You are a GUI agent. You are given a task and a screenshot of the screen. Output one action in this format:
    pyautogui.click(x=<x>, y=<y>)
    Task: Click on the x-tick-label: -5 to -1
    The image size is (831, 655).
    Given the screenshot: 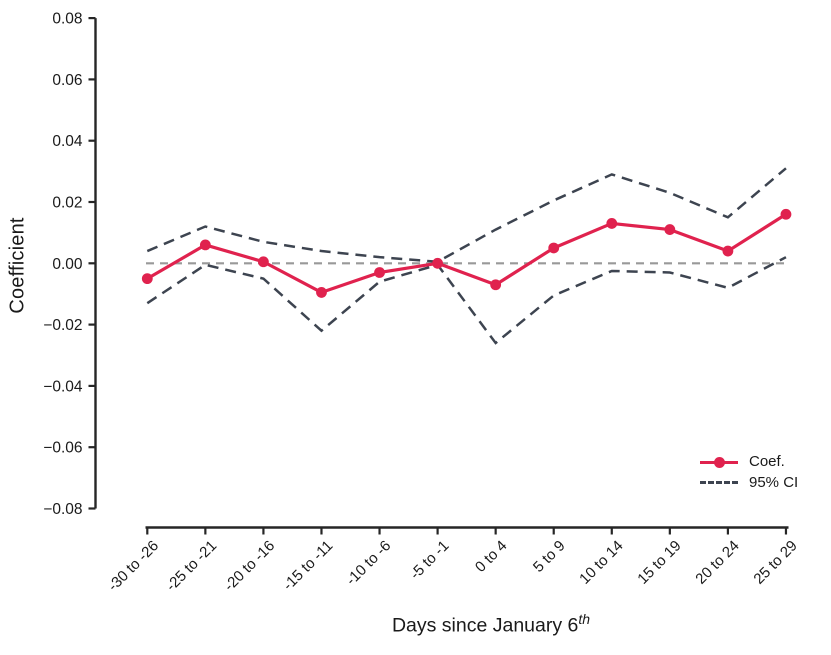 What is the action you would take?
    pyautogui.click(x=430, y=560)
    